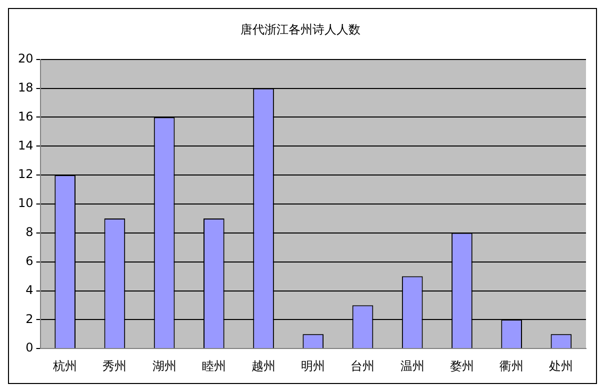 The image size is (605, 392). I want to click on y-tick-label: 2, so click(30, 319).